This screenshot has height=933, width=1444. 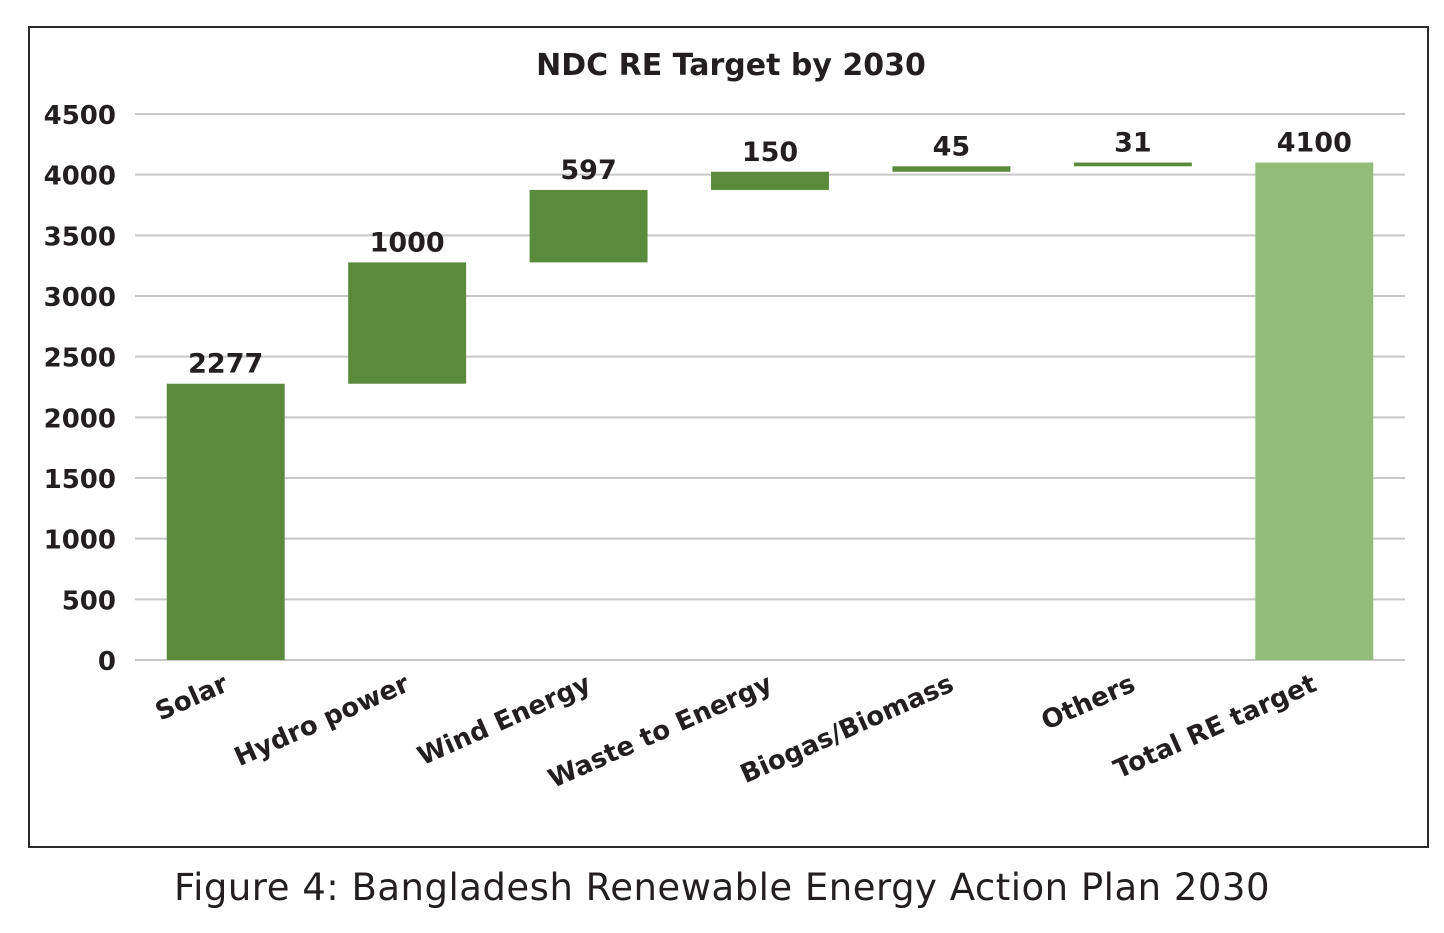 I want to click on y-tick-label: 500, so click(x=89, y=601).